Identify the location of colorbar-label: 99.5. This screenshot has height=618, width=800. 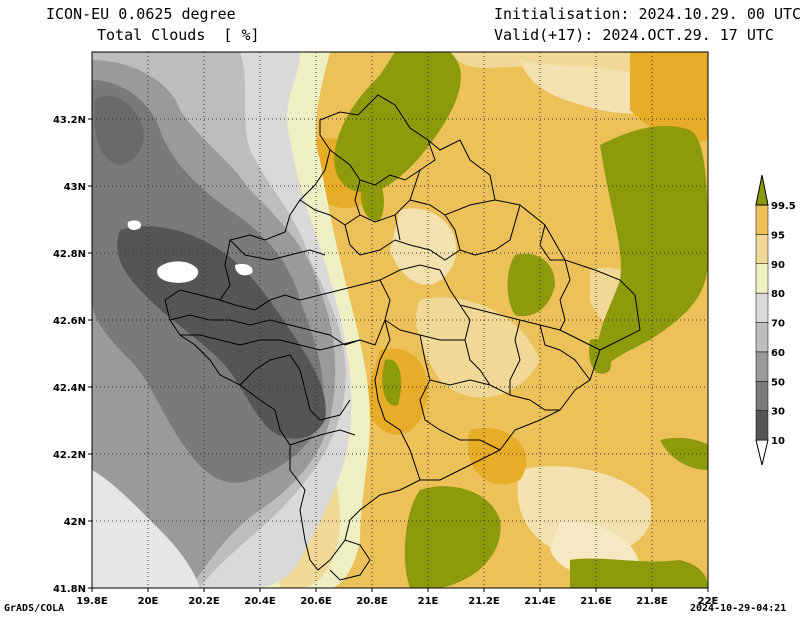
(783, 206).